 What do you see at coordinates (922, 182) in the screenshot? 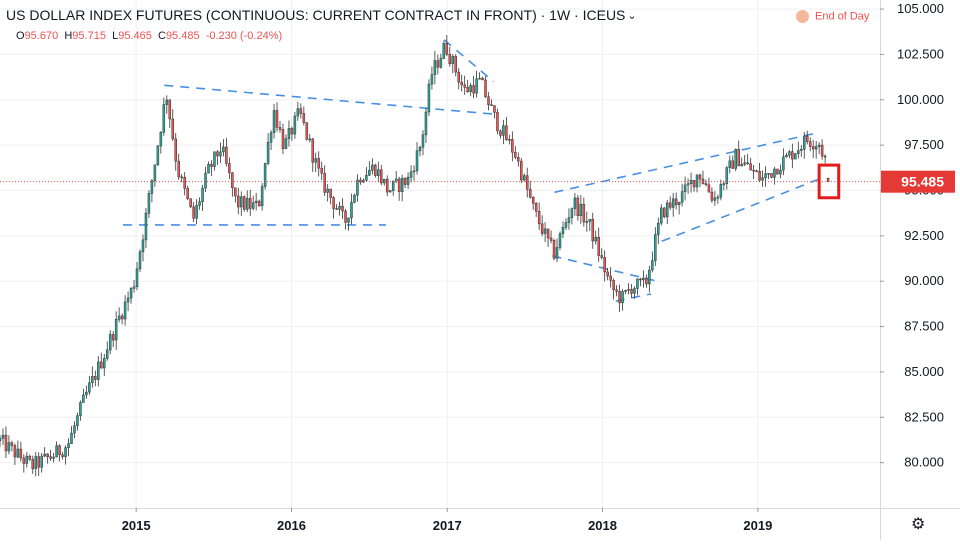
I see `last-price-label: 95.485` at bounding box center [922, 182].